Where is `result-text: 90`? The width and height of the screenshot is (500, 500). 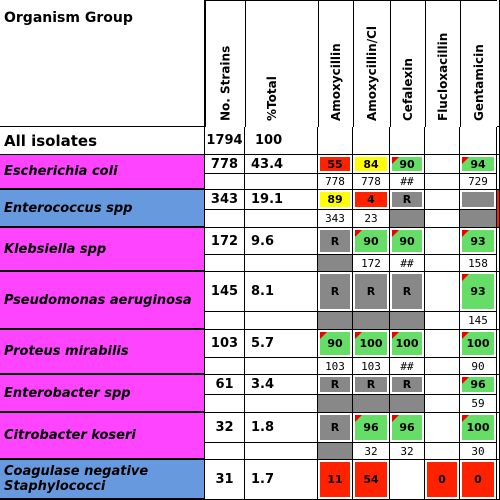
result-text: 90 is located at coordinates (335, 343).